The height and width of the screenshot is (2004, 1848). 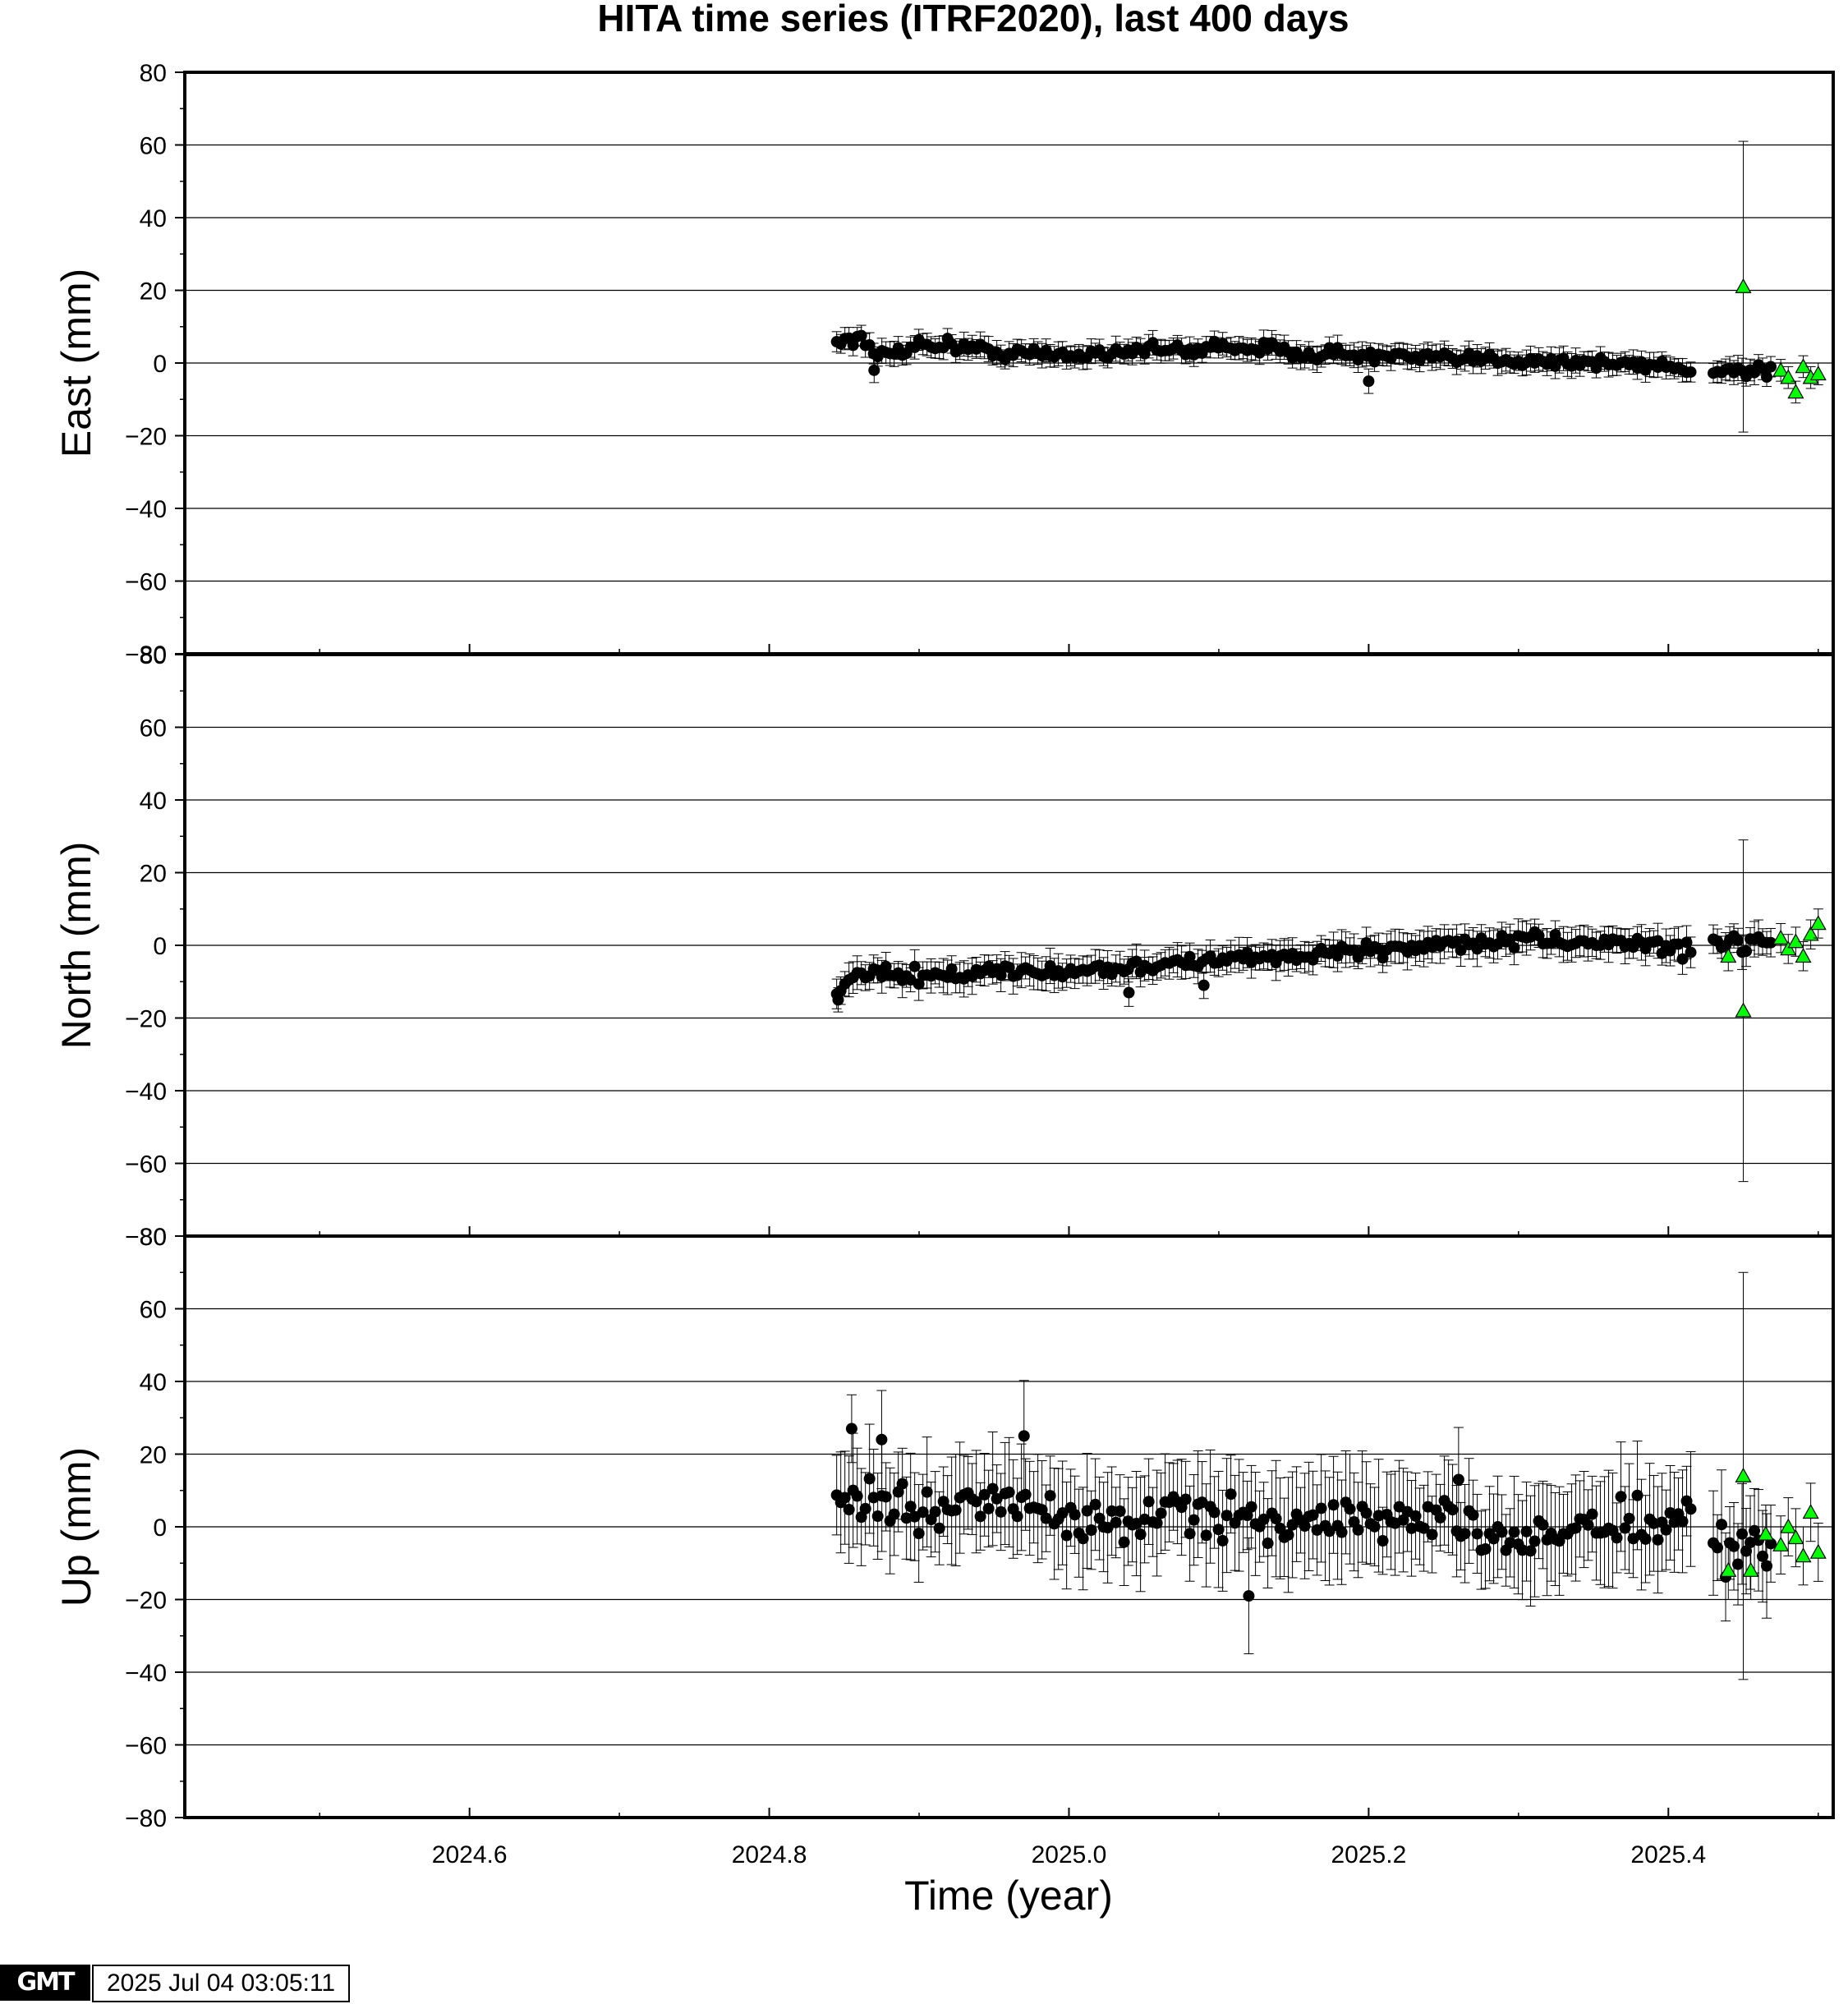 I want to click on y-axis-label: Up (mm), so click(x=76, y=1526).